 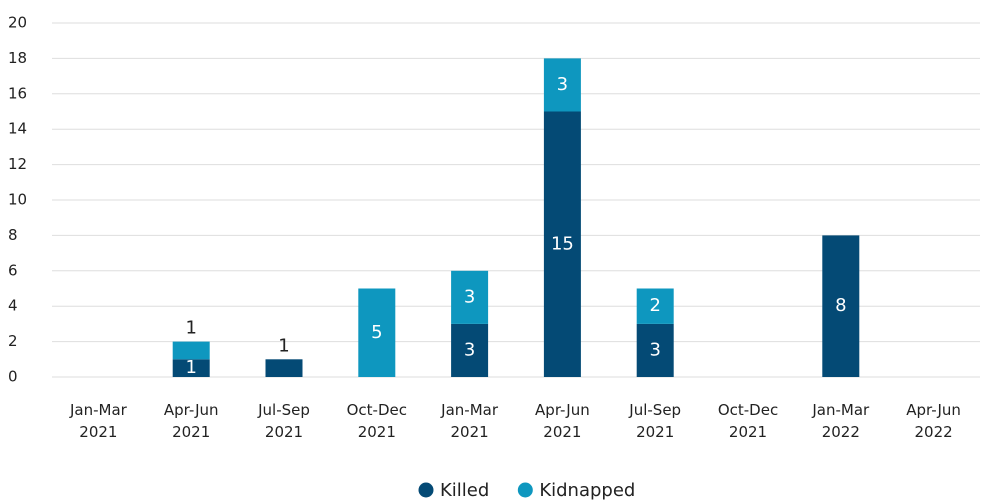 What do you see at coordinates (17, 129) in the screenshot?
I see `y-tick-label: 14` at bounding box center [17, 129].